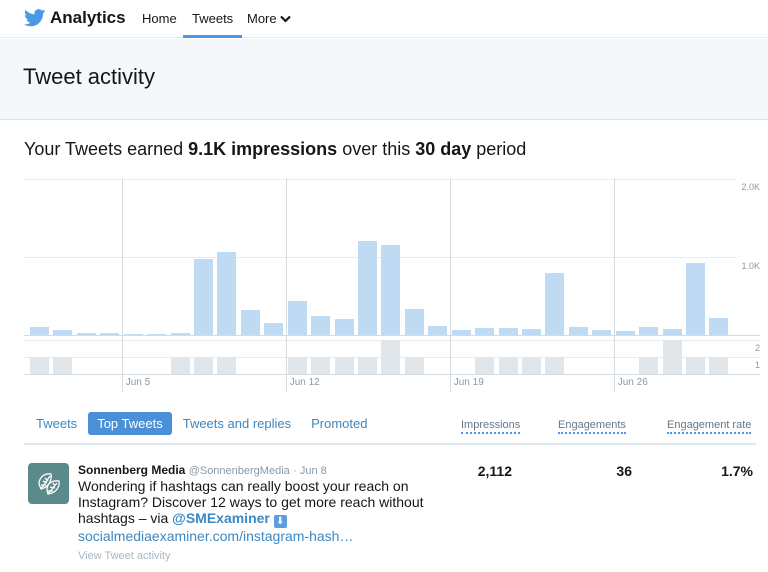 Image resolution: width=768 pixels, height=572 pixels. Describe the element at coordinates (263, 149) in the screenshot. I see `summary-impressions: 9.1K impressions` at that location.